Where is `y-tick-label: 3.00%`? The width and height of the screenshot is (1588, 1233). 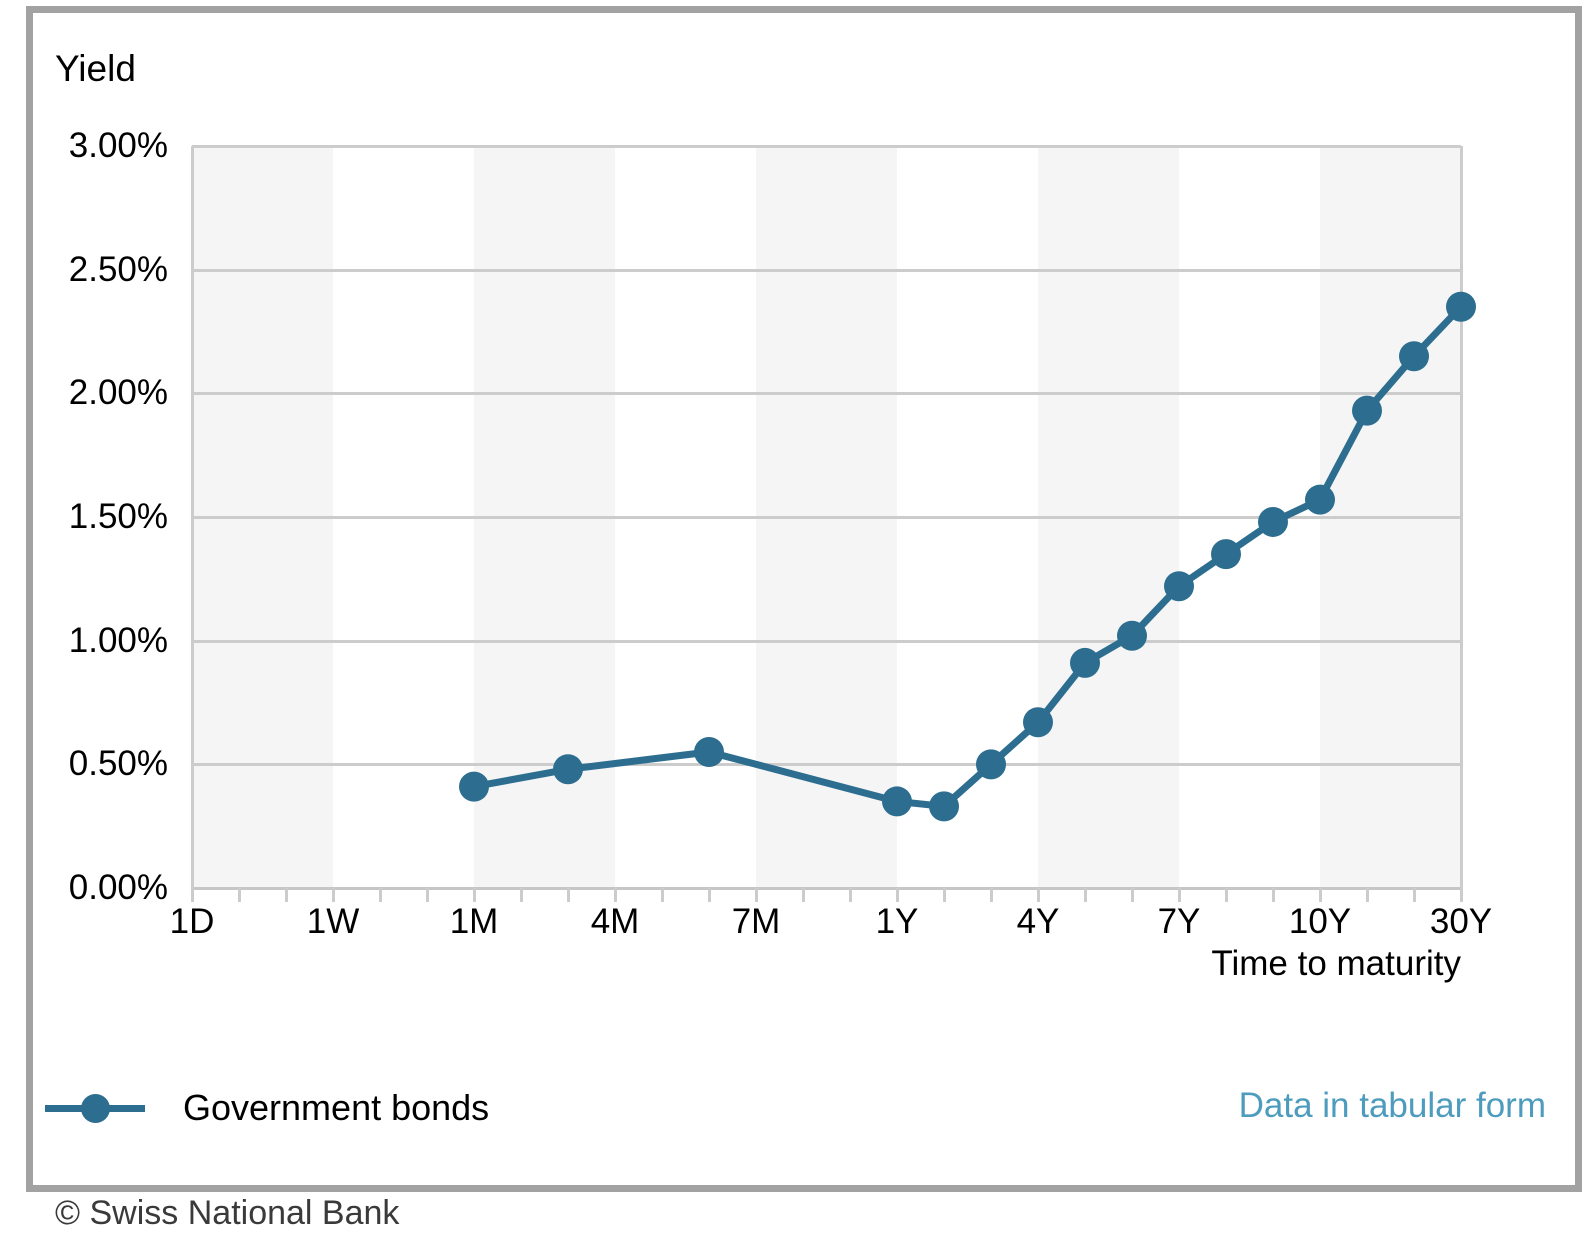 y-tick-label: 3.00% is located at coordinates (118, 145).